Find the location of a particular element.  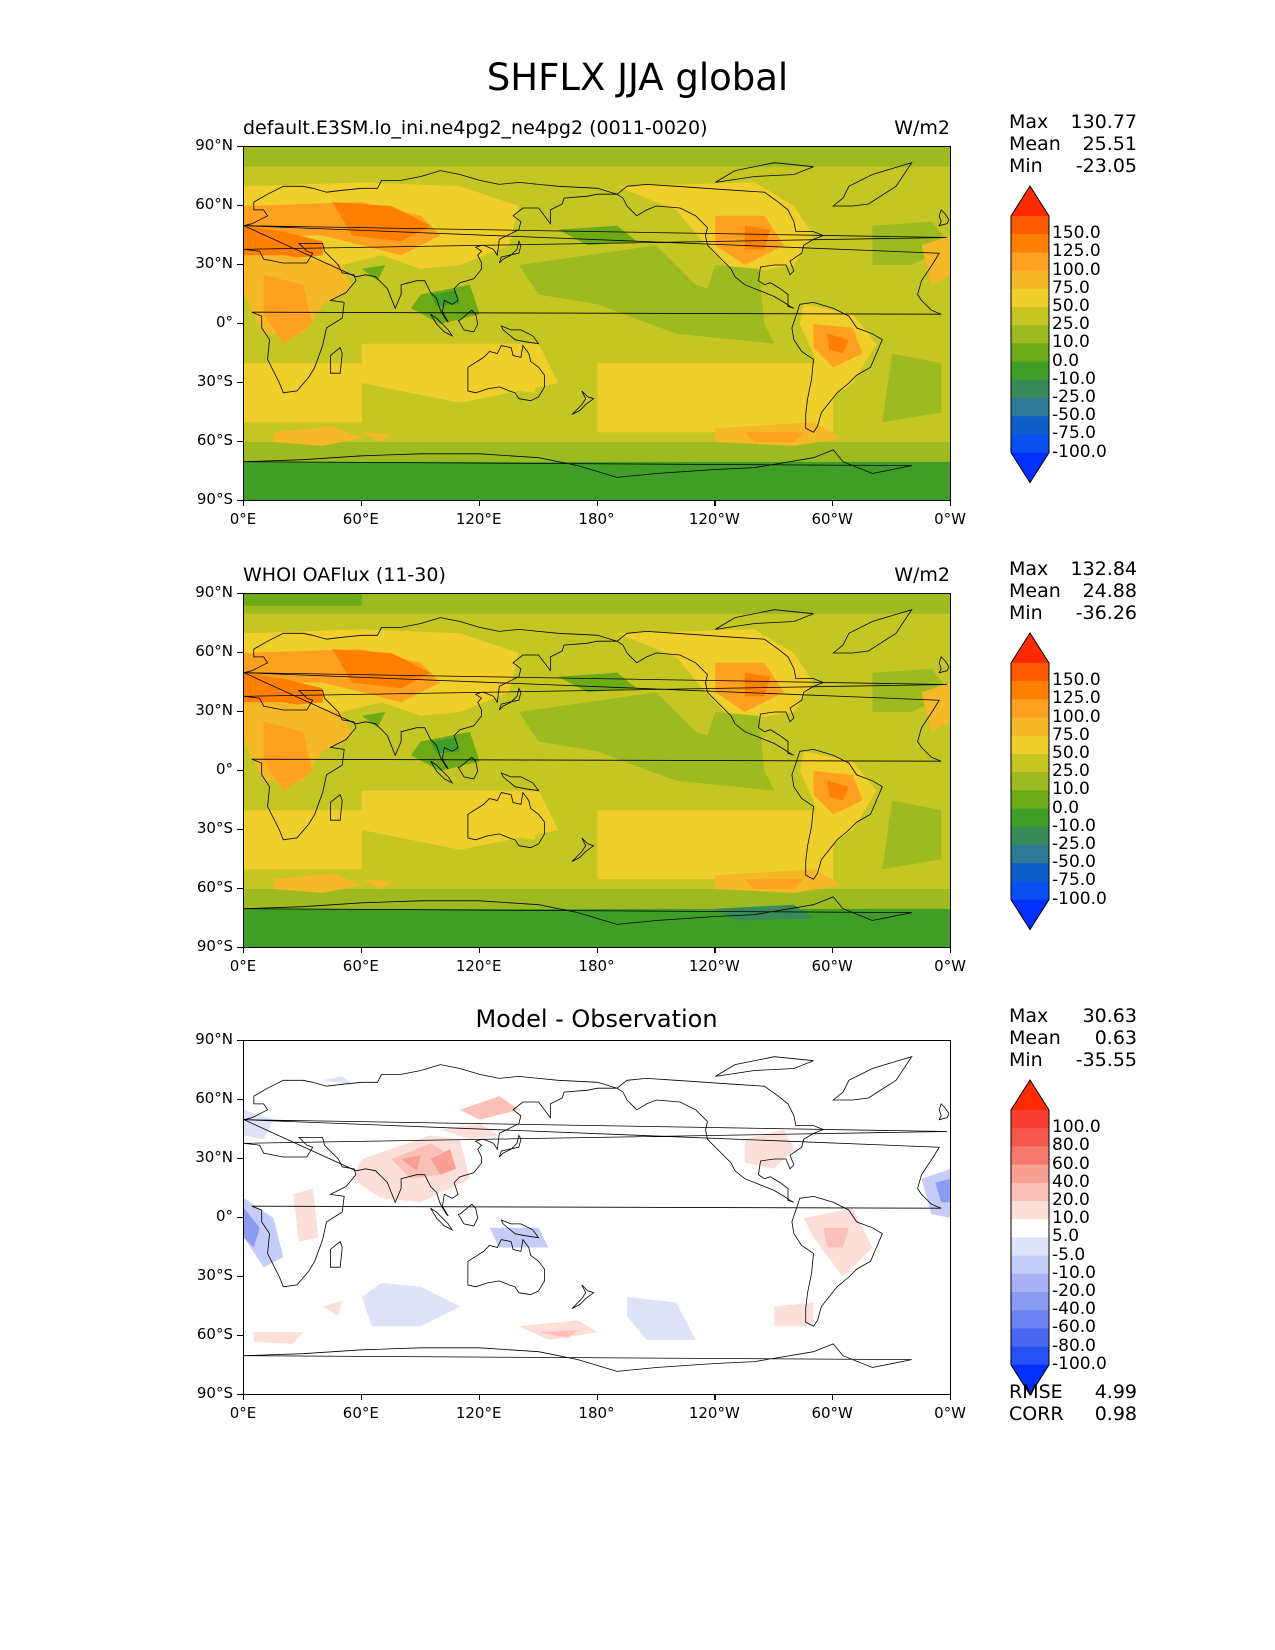

map-plot is located at coordinates (597, 323).